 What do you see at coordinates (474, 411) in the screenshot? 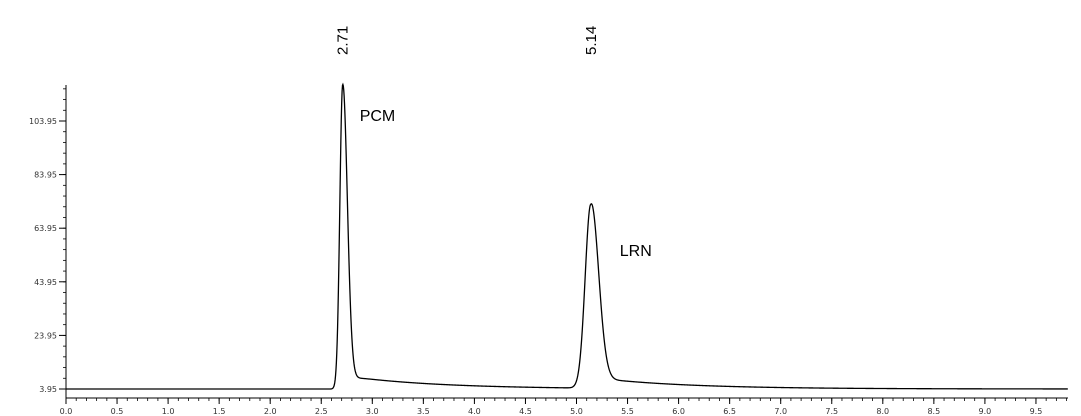
I see `x-tick-label: 4.0` at bounding box center [474, 411].